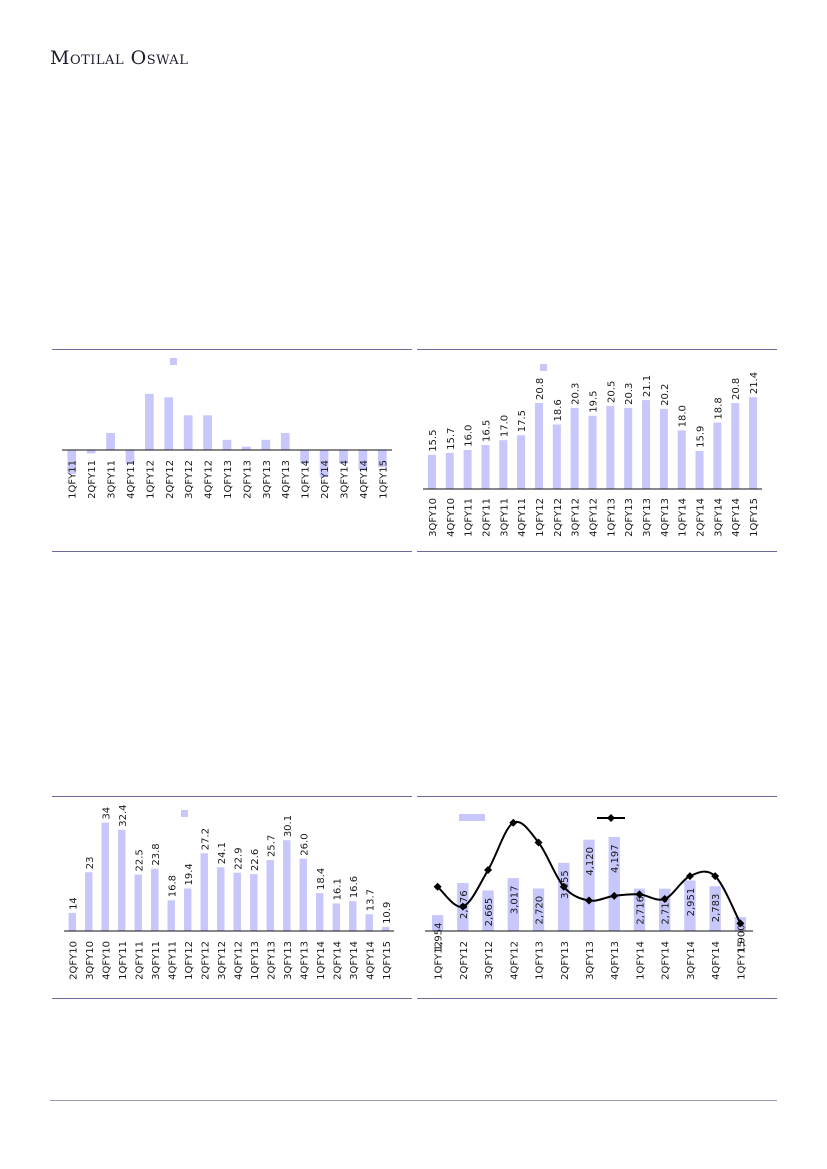 This screenshot has height=1169, width=827. Describe the element at coordinates (488, 870) in the screenshot. I see `line-marker-3QFY12` at that location.